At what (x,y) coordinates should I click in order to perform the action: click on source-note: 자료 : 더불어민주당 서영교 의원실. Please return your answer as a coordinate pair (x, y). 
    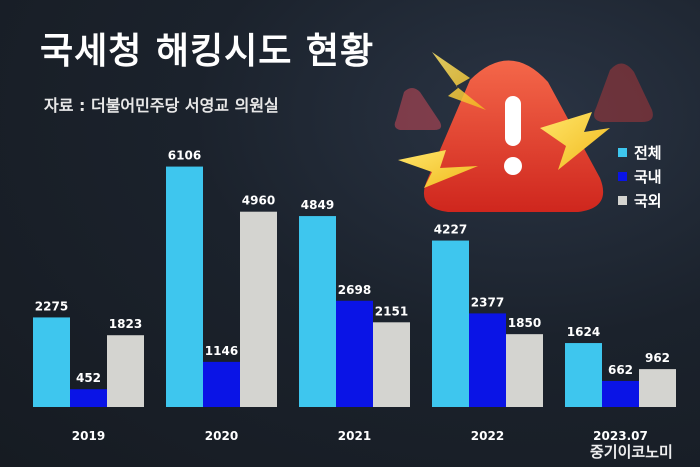
    Looking at the image, I should click on (161, 105).